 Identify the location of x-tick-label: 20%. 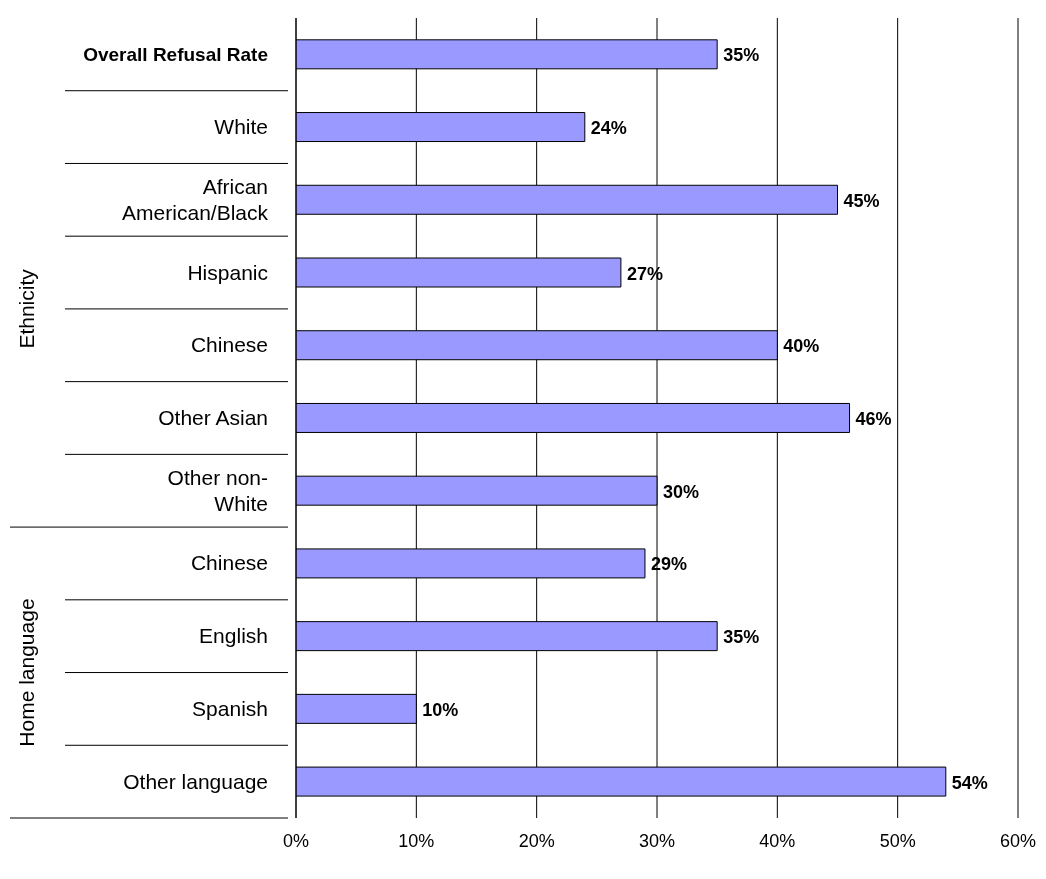
(536, 840).